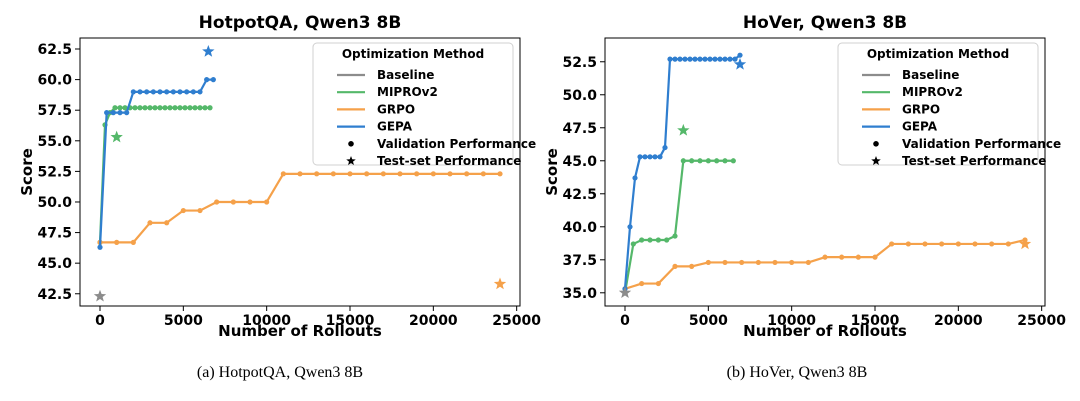  What do you see at coordinates (100, 321) in the screenshot?
I see `x-tick-label: 0` at bounding box center [100, 321].